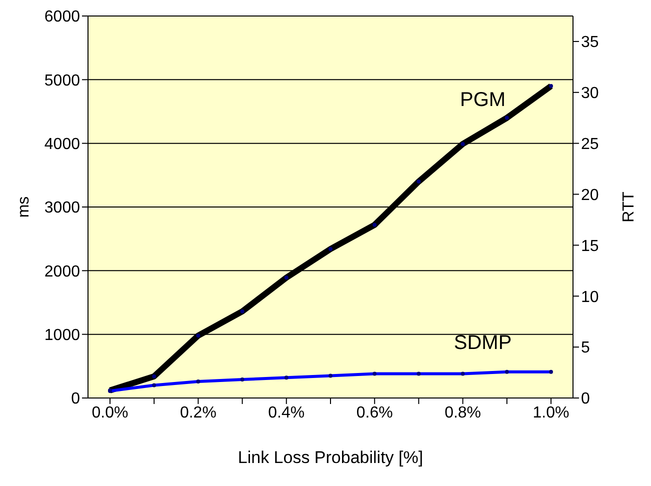 This screenshot has width=651, height=486. What do you see at coordinates (286, 413) in the screenshot?
I see `x-tick-label: 0.4%` at bounding box center [286, 413].